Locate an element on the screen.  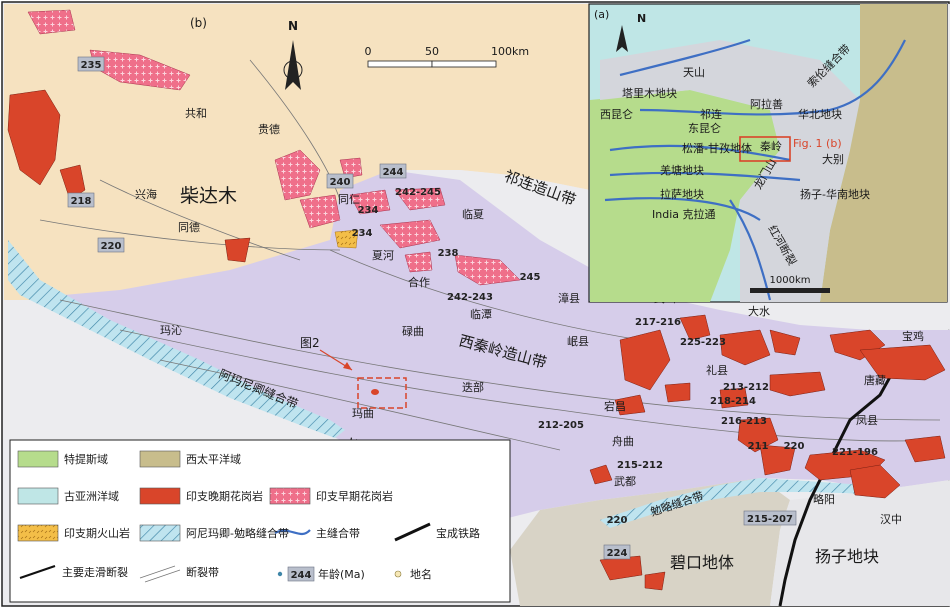
swatch-volcanic is located at coordinates (38, 533).